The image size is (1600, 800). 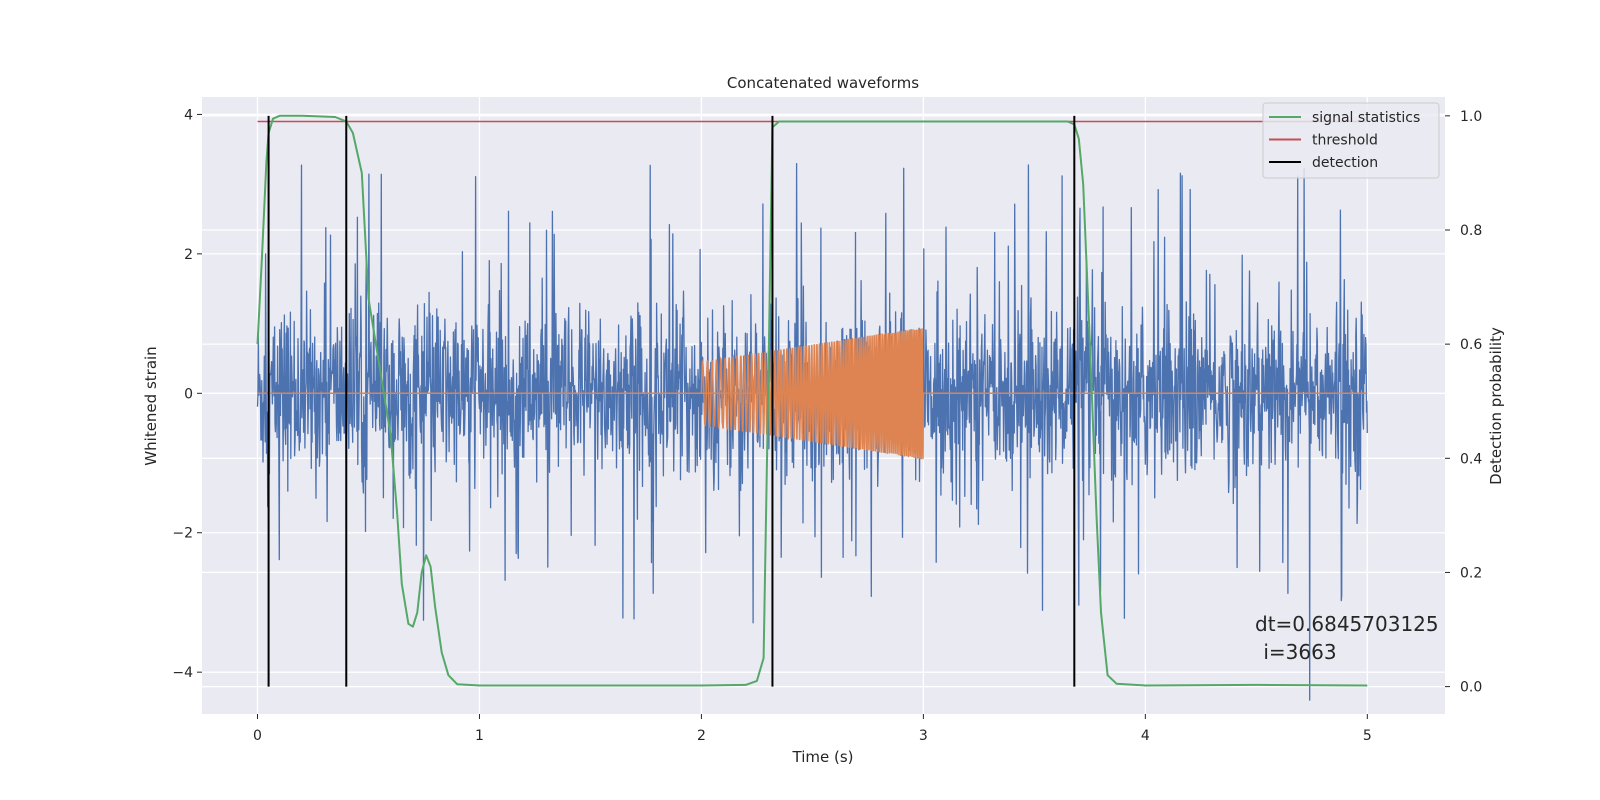 I want to click on y-tick-label: −4, so click(x=182, y=673).